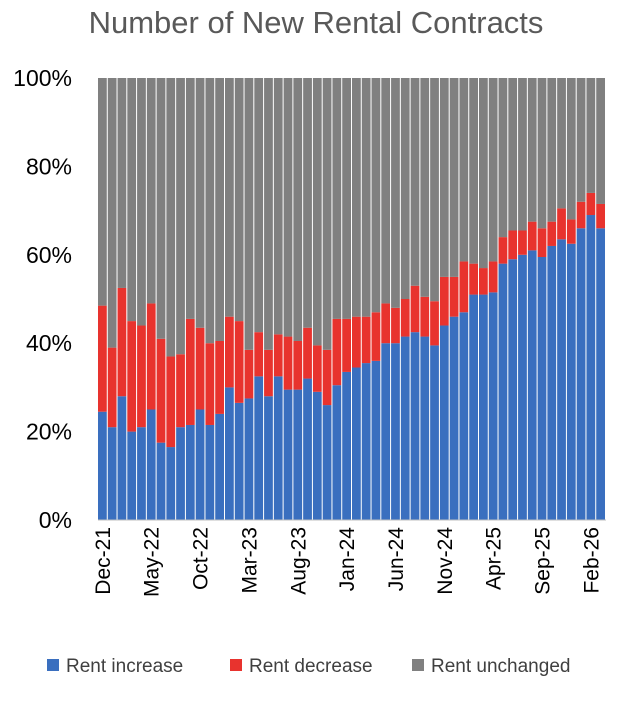 This screenshot has width=622, height=702. Describe the element at coordinates (49, 255) in the screenshot. I see `y-tick-label: 60%` at that location.